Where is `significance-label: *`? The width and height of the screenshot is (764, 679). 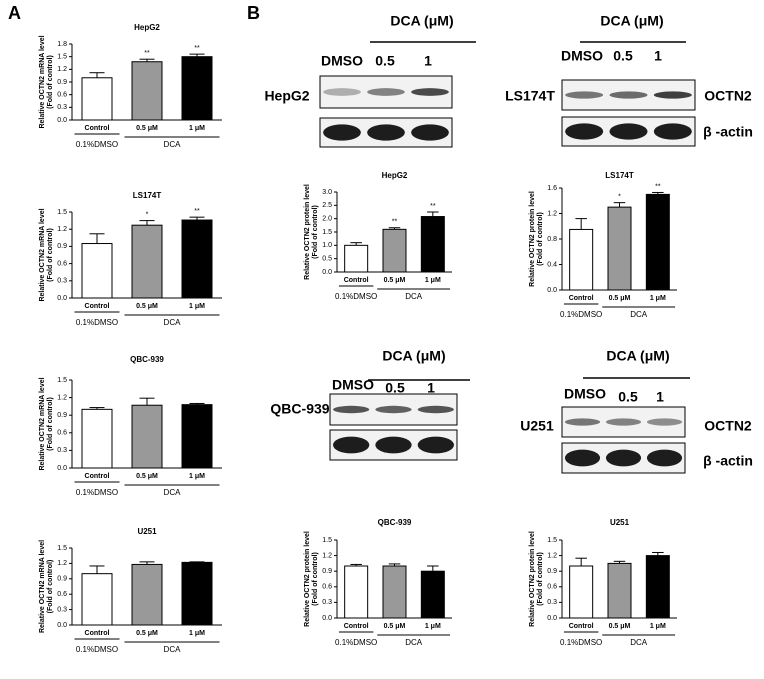 significance-label: * is located at coordinates (619, 197).